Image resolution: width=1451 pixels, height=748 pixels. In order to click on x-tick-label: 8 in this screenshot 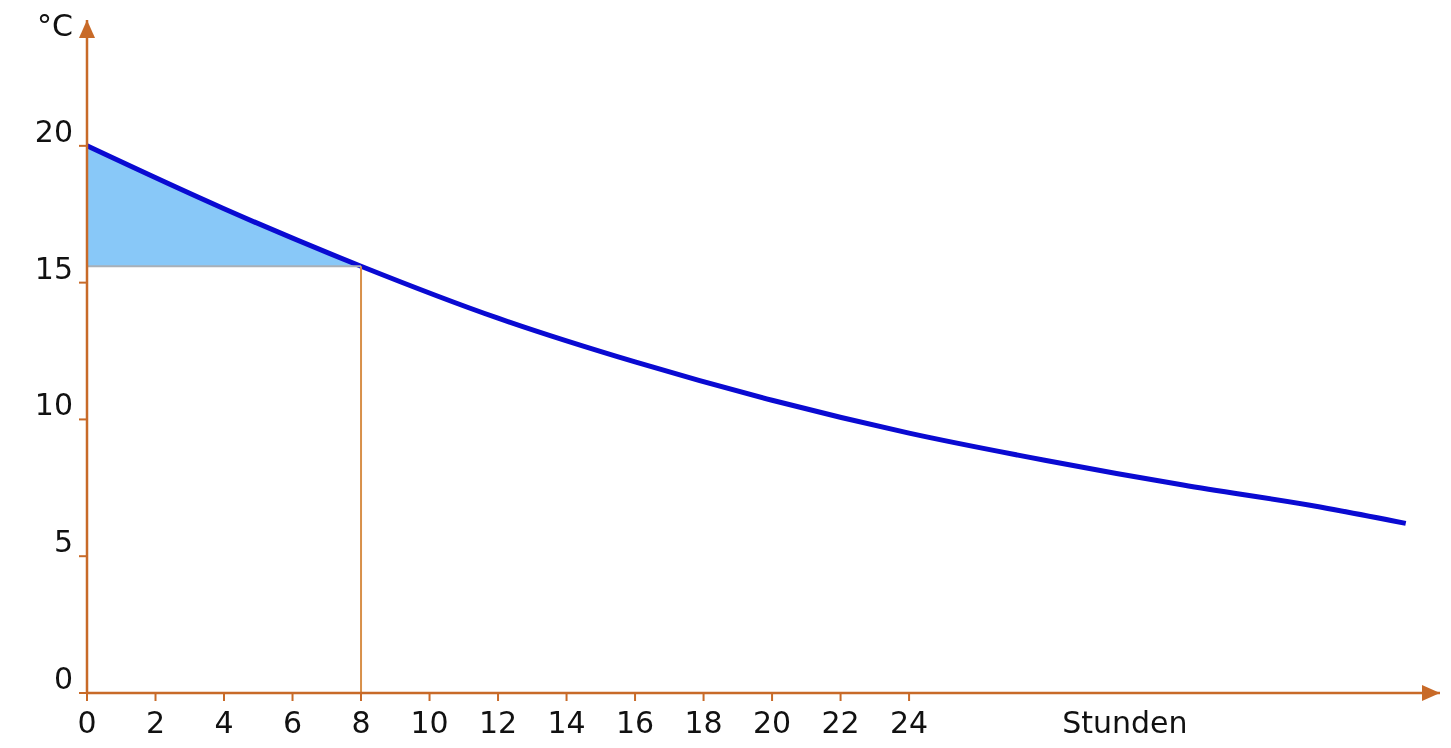, I will do `click(361, 722)`.